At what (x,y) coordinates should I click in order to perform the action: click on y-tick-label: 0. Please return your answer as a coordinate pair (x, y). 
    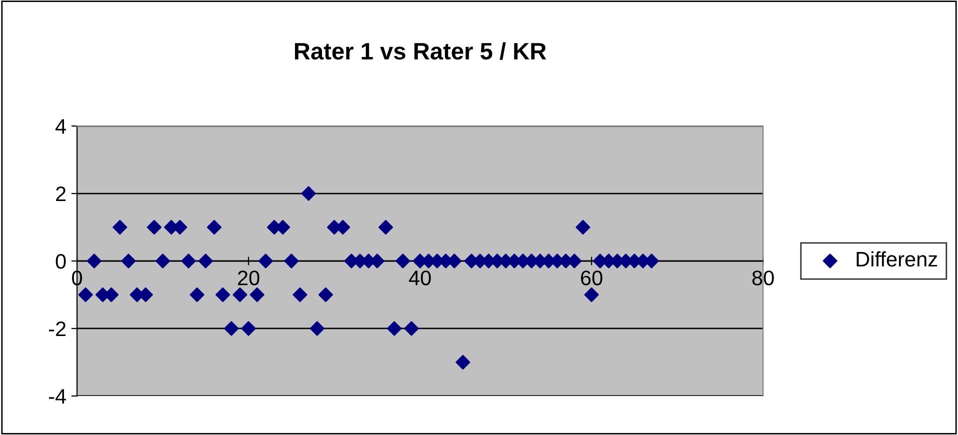
    Looking at the image, I should click on (61, 261).